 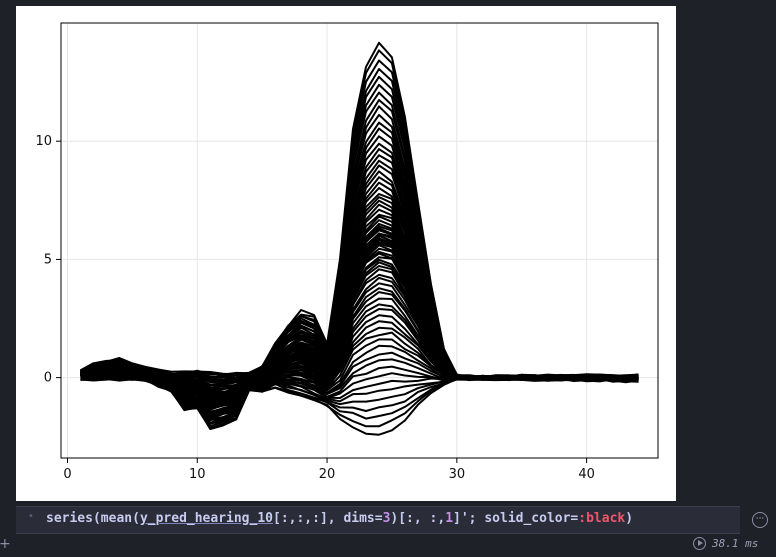 What do you see at coordinates (48, 378) in the screenshot?
I see `y-tick-label: 0` at bounding box center [48, 378].